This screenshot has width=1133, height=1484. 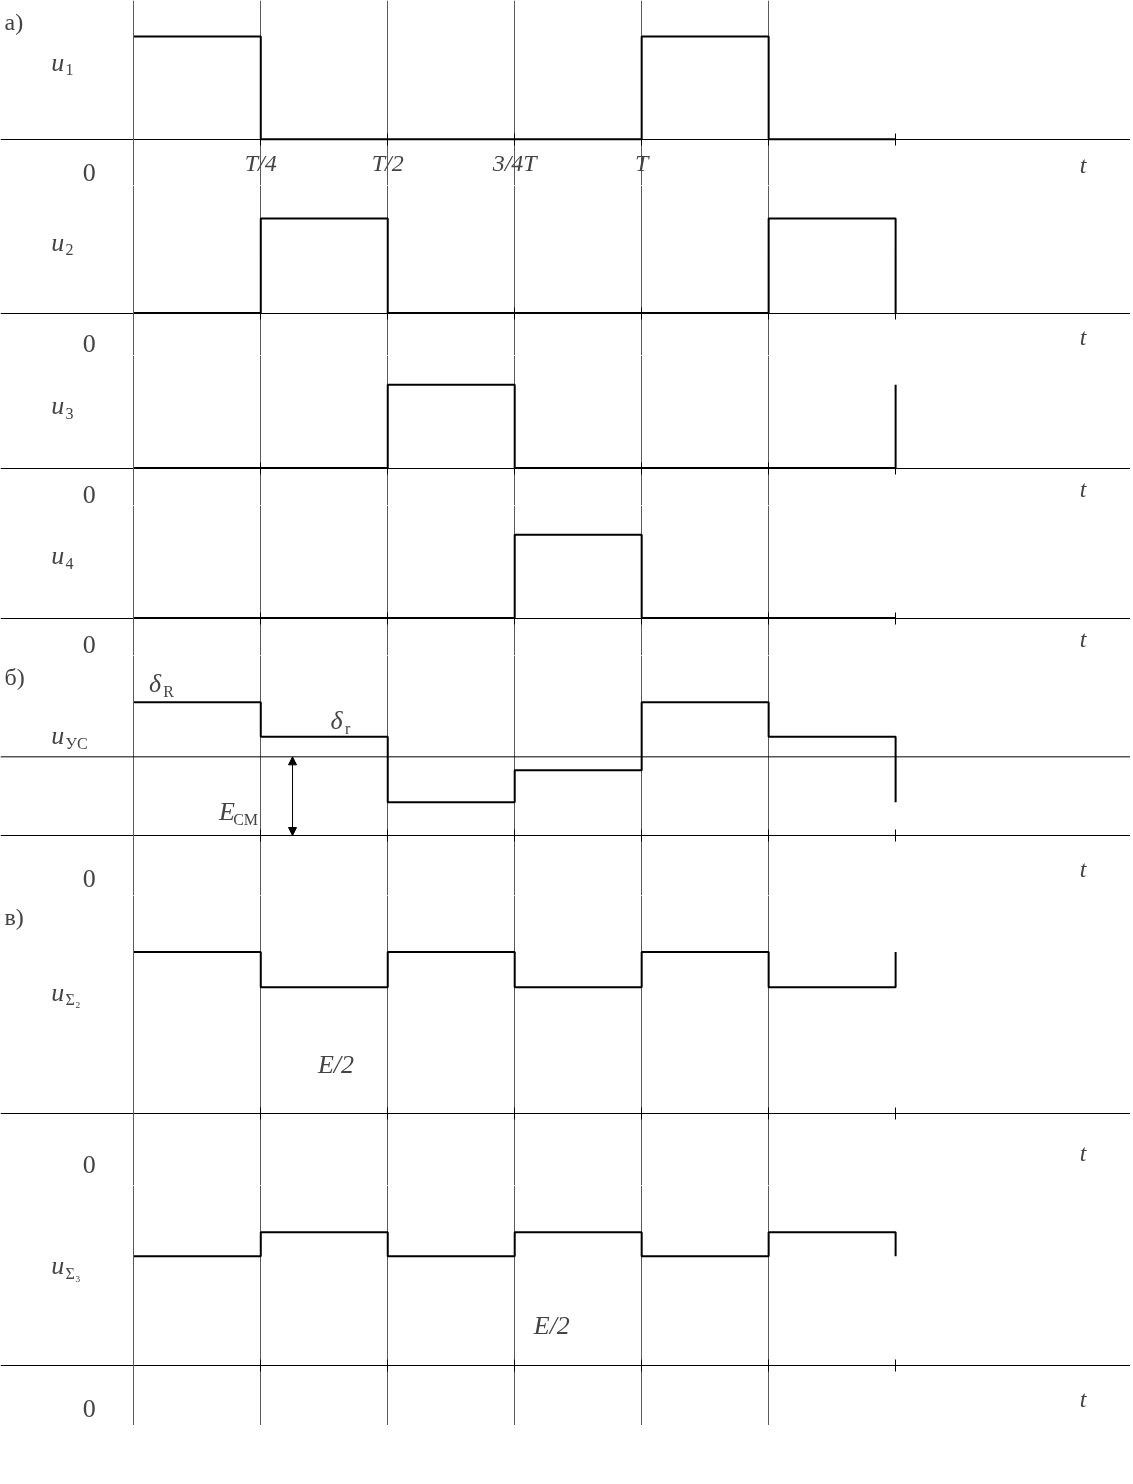 What do you see at coordinates (14, 21) in the screenshot?
I see `text: а)` at bounding box center [14, 21].